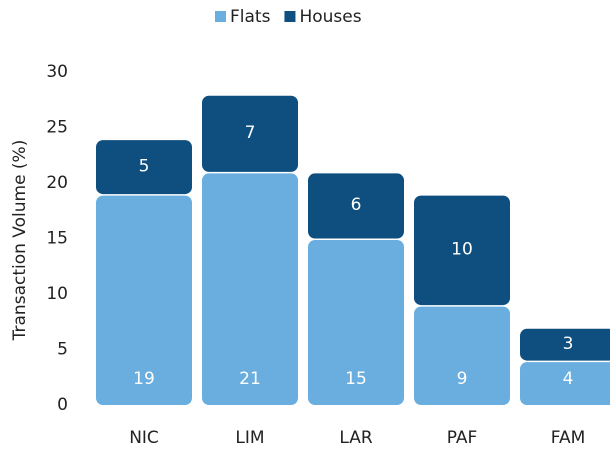 The height and width of the screenshot is (451, 610). Describe the element at coordinates (356, 379) in the screenshot. I see `data-label: 15` at that location.